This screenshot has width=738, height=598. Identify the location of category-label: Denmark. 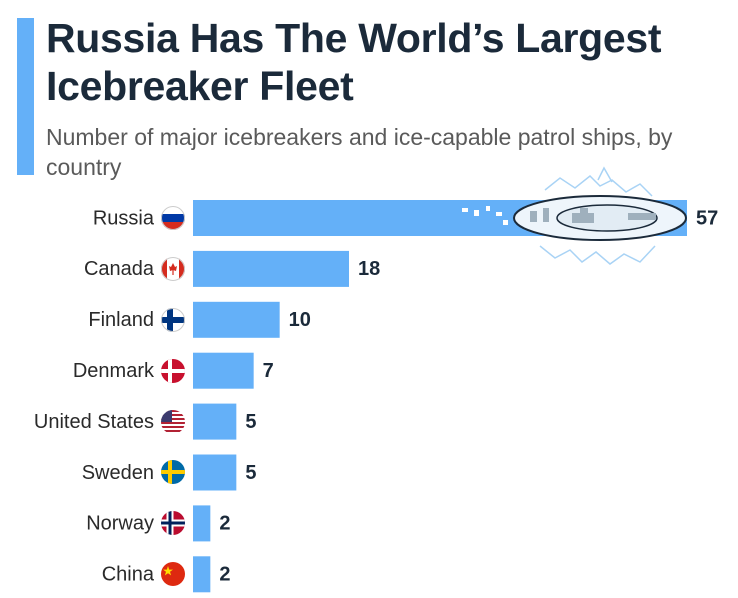
(114, 371).